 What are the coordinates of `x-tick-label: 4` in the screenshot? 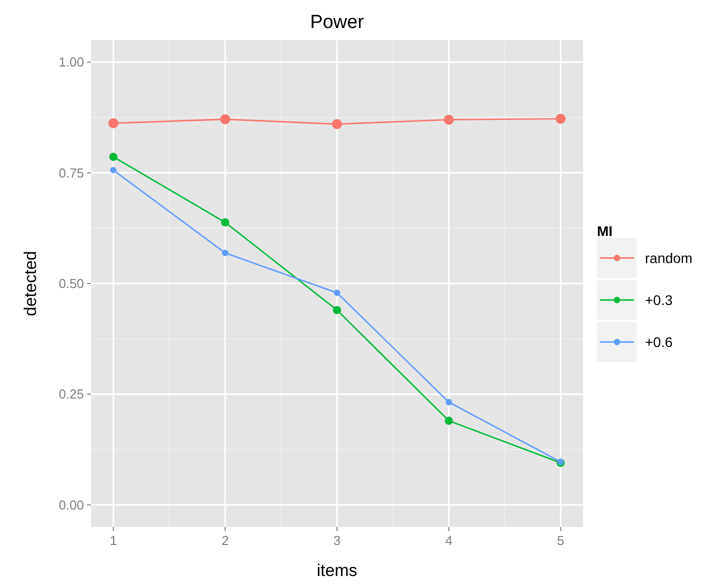 It's located at (448, 540).